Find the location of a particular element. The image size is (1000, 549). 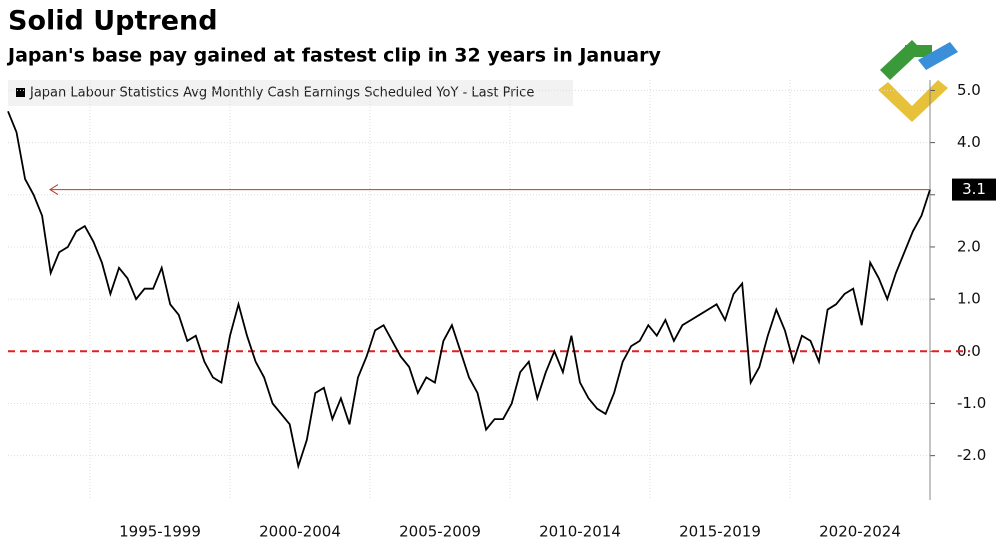

x-tick-label: 2015-2019 is located at coordinates (720, 532).